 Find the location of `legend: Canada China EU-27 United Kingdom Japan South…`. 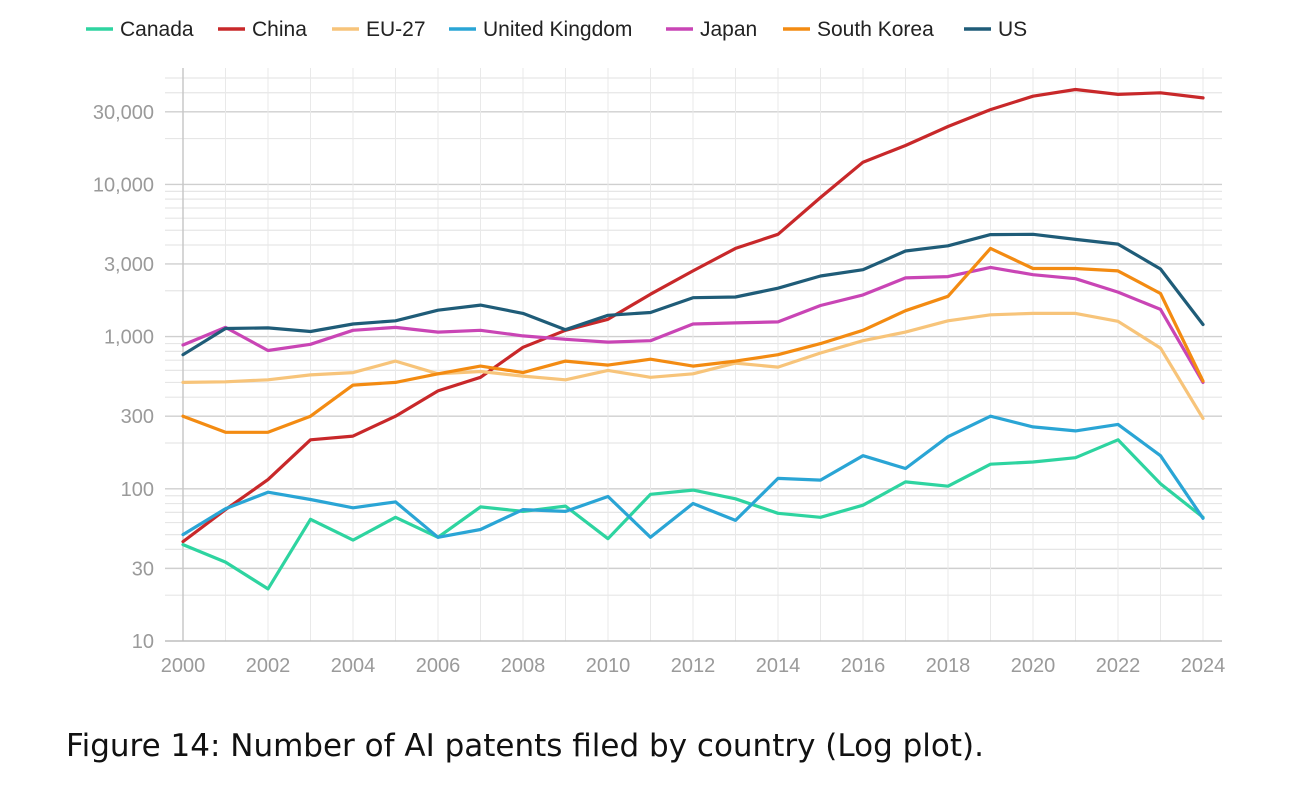

legend: Canada China EU-27 United Kingdom Japan South… is located at coordinates (556, 29).